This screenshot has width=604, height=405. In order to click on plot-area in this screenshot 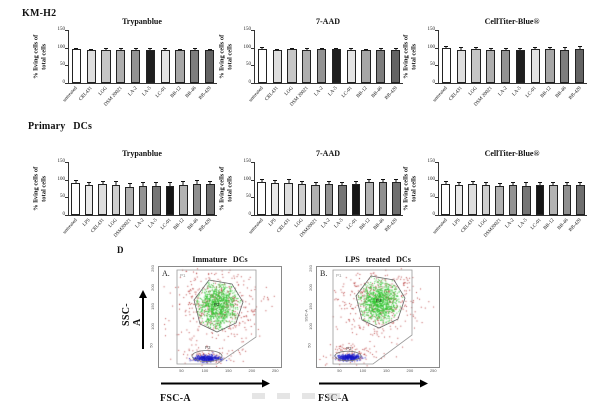, I will do `click(328, 189)`.